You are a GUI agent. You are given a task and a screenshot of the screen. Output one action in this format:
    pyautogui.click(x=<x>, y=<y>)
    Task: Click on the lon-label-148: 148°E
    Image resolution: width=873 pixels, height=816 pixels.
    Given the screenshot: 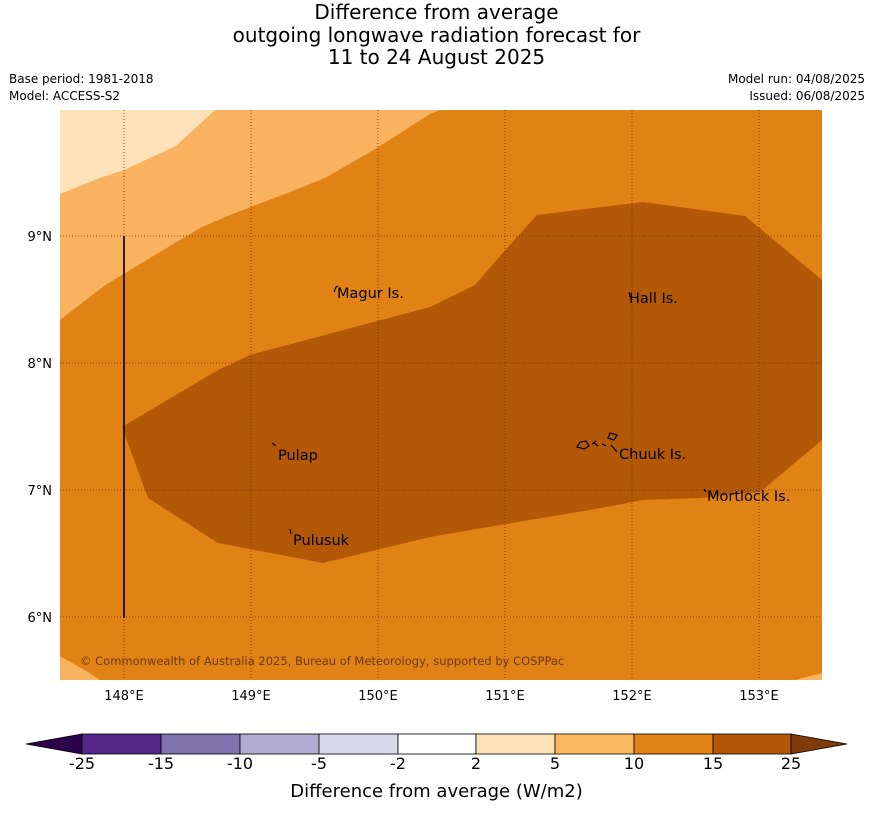 What is the action you would take?
    pyautogui.click(x=124, y=696)
    